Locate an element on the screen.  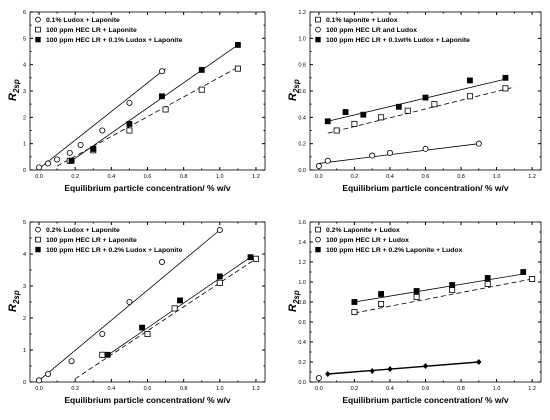
y-tick-label: 1 is located at coordinates (24, 145).